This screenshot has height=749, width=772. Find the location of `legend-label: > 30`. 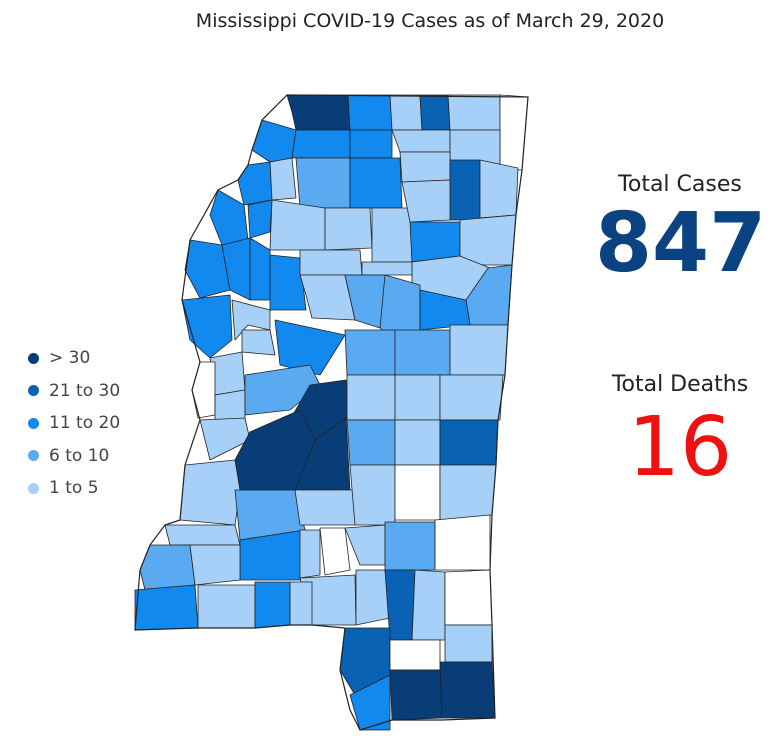

legend-label: > 30 is located at coordinates (70, 358).